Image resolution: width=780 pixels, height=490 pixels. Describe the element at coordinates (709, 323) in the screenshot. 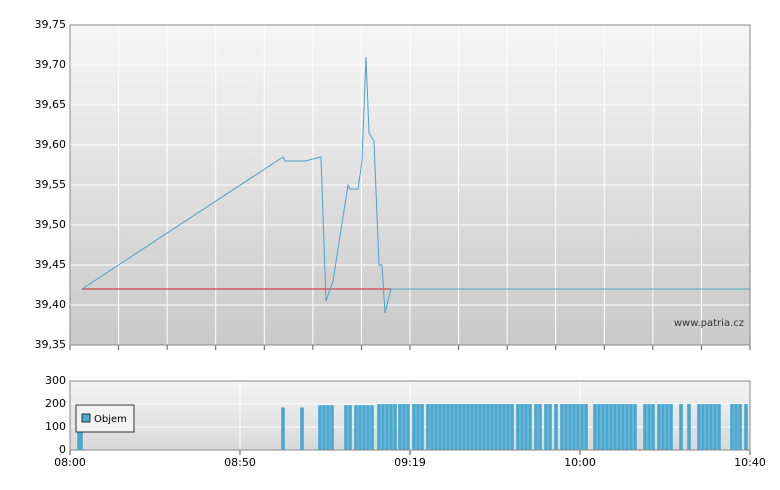

I see `watermark: www.patria.cz` at that location.